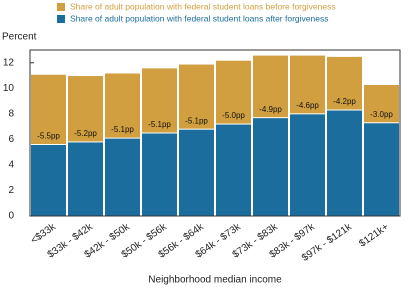 The image size is (408, 288). Describe the element at coordinates (48, 136) in the screenshot. I see `data-label: -5.5pp` at that location.